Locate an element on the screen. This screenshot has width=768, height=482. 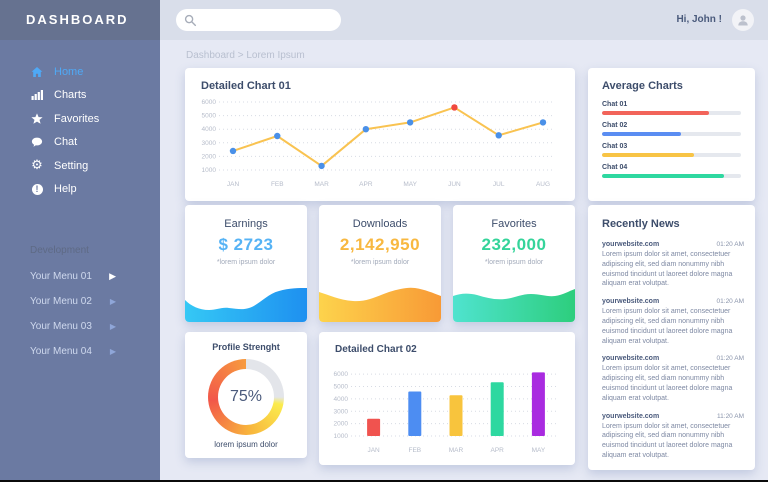
sidebar-submenu-item-2: Your Menu 02 ▶ is located at coordinates (80, 301).